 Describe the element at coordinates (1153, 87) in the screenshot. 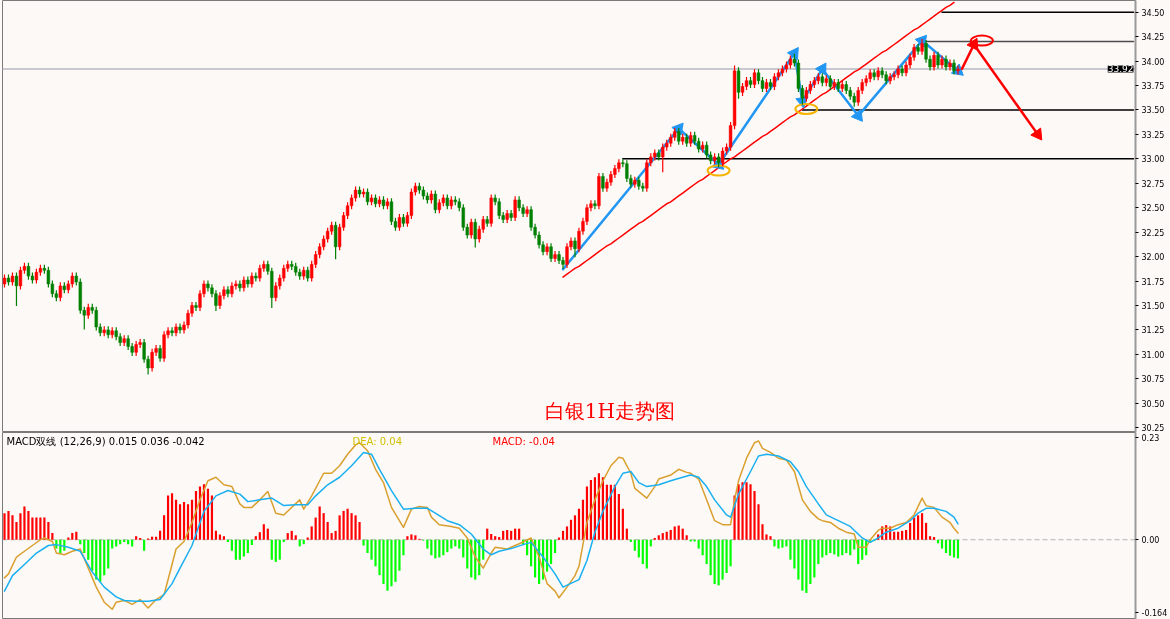

I see `y-tick-label: 33.75` at that location.